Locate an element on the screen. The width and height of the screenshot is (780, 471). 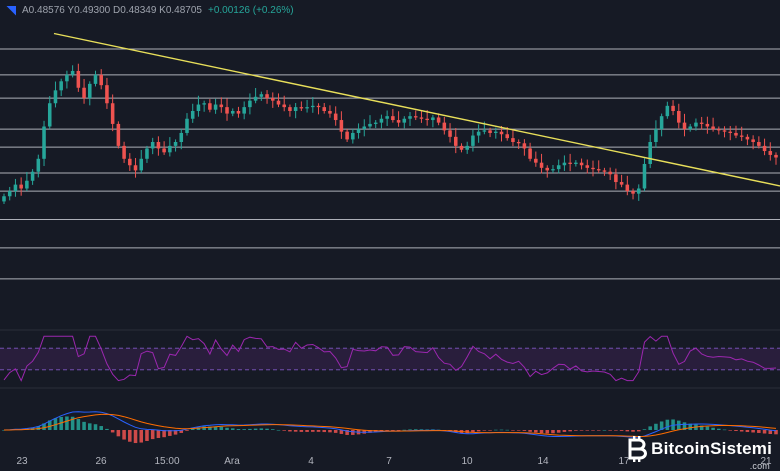
brand-domain: .com is located at coordinates (759, 466).